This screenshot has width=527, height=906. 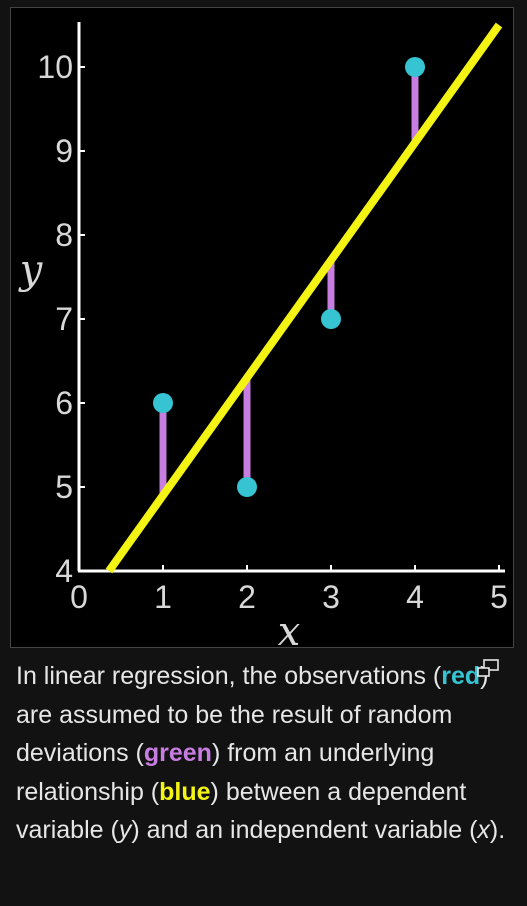 What do you see at coordinates (64, 403) in the screenshot?
I see `y-tick-label: 6` at bounding box center [64, 403].